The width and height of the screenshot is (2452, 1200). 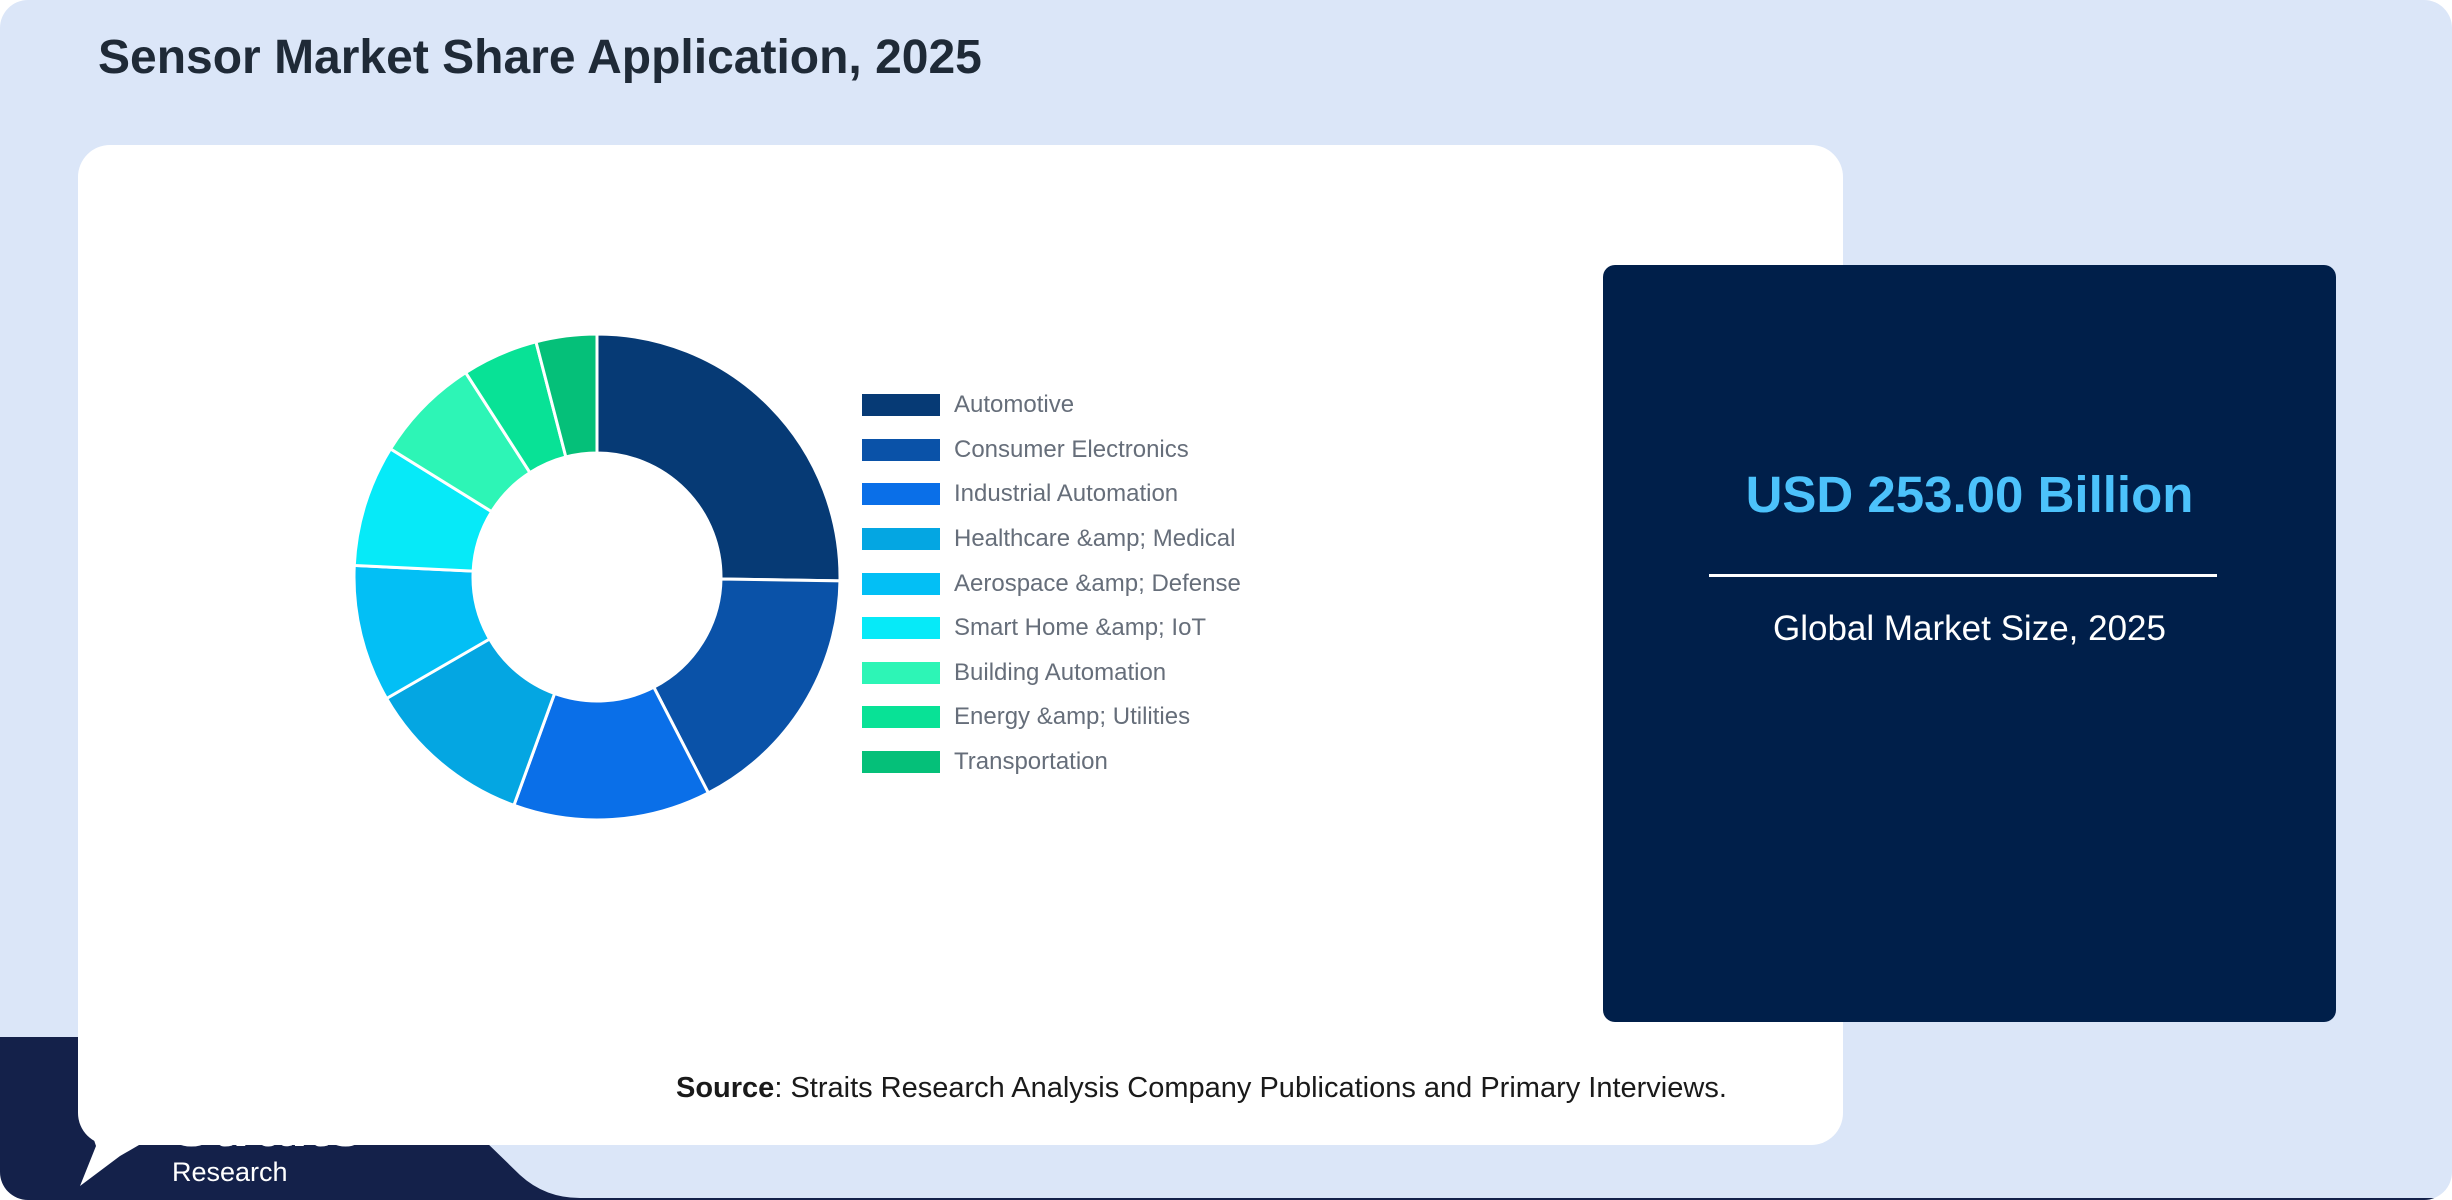 I want to click on page-title: Sensor Market Share Application, 2025, so click(x=540, y=57).